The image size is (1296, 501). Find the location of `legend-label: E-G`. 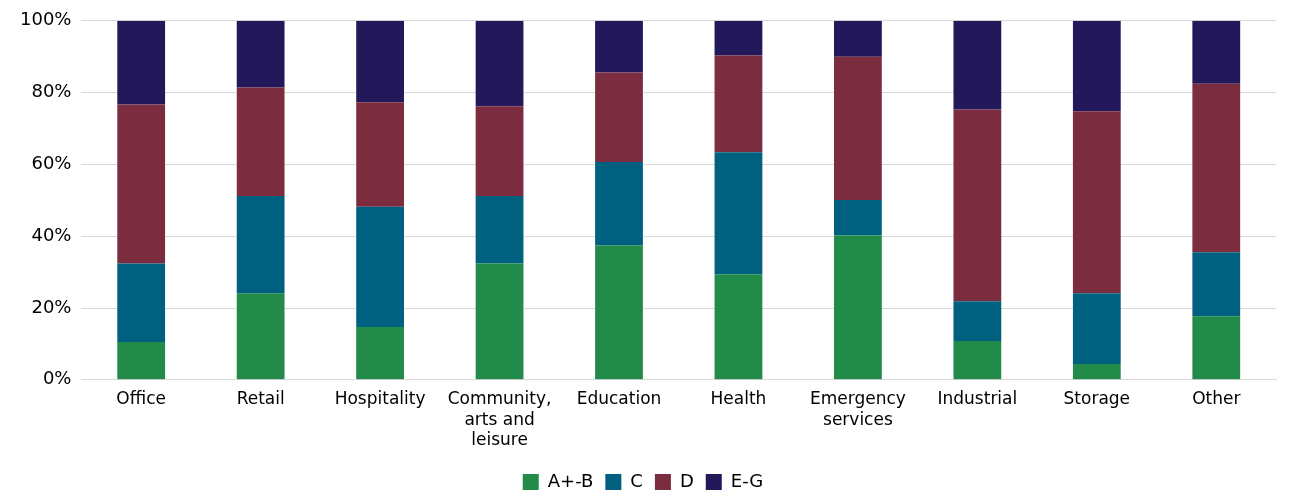

legend-label: E-G is located at coordinates (747, 480).